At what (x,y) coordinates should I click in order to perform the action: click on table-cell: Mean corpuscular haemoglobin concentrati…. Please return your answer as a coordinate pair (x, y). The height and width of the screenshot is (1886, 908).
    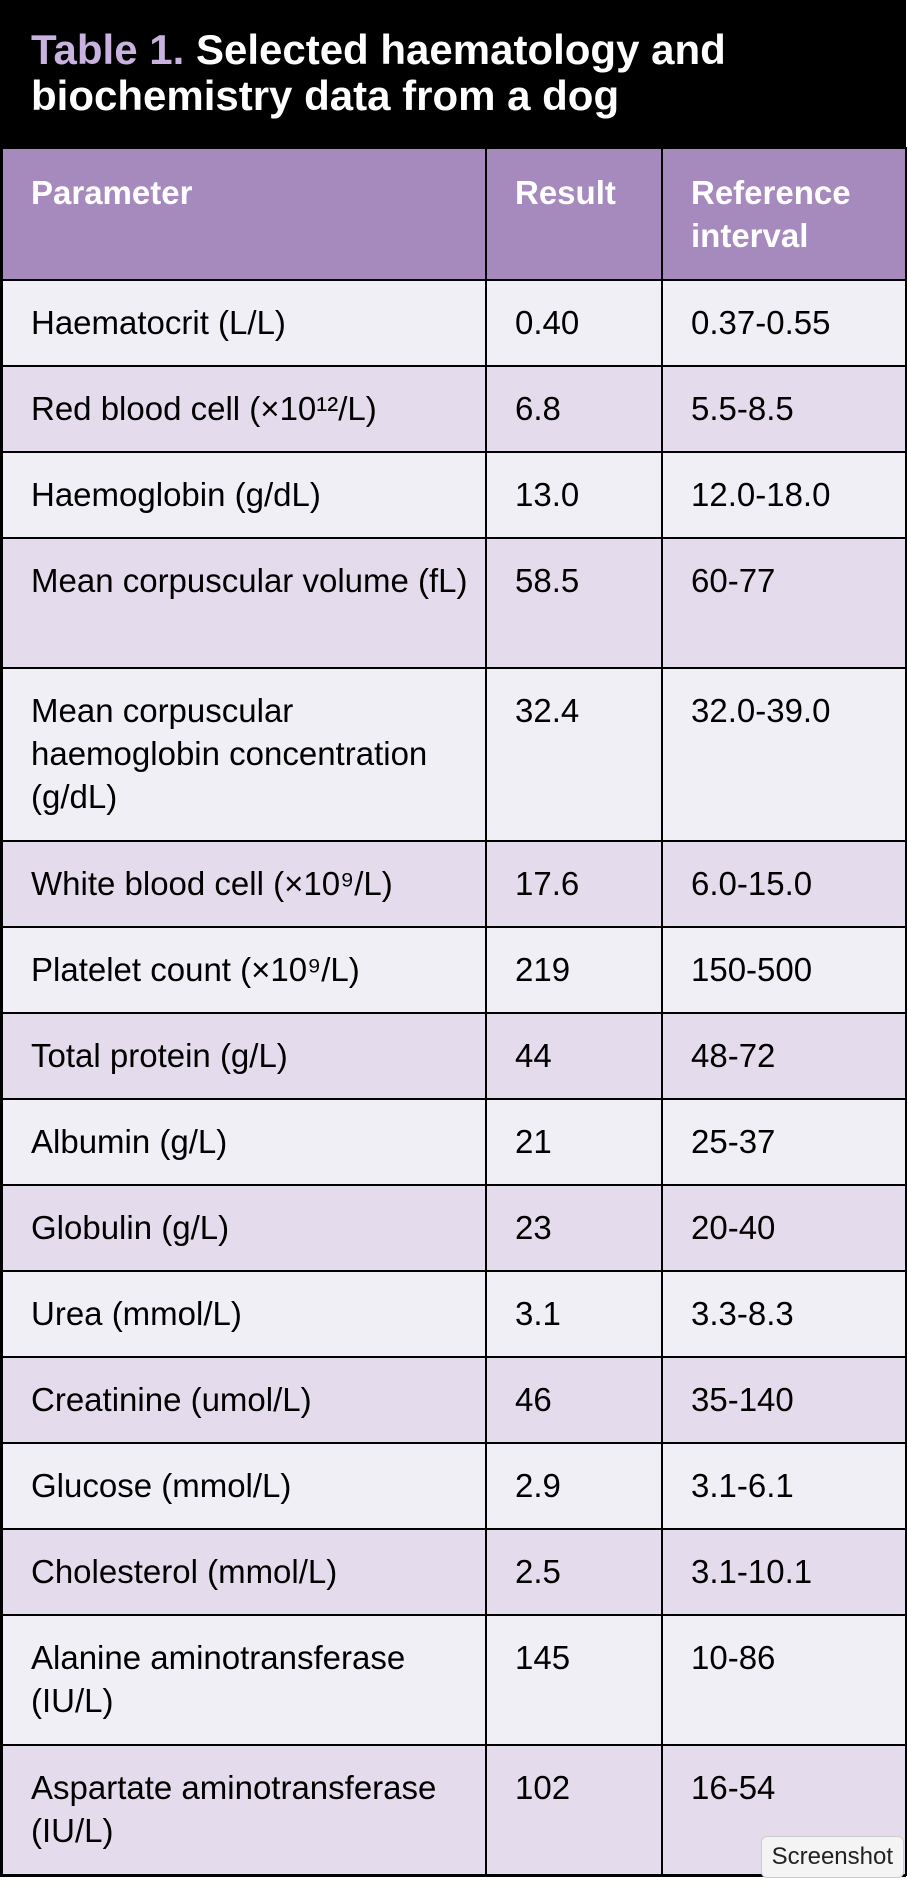
    Looking at the image, I should click on (244, 754).